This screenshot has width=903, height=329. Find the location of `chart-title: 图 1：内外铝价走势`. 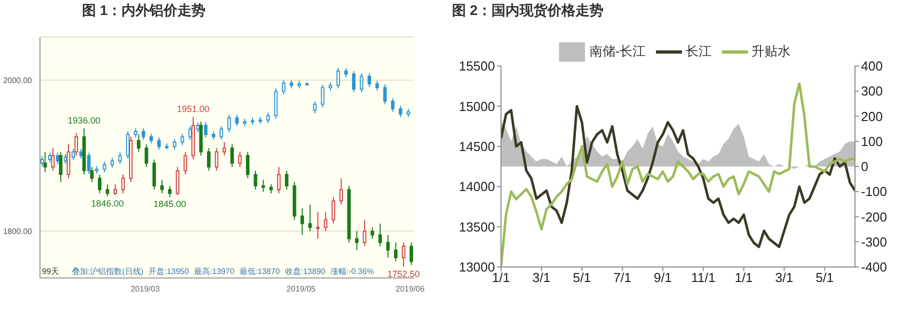

chart-title: 图 1：内外铝价走势 is located at coordinates (144, 11).